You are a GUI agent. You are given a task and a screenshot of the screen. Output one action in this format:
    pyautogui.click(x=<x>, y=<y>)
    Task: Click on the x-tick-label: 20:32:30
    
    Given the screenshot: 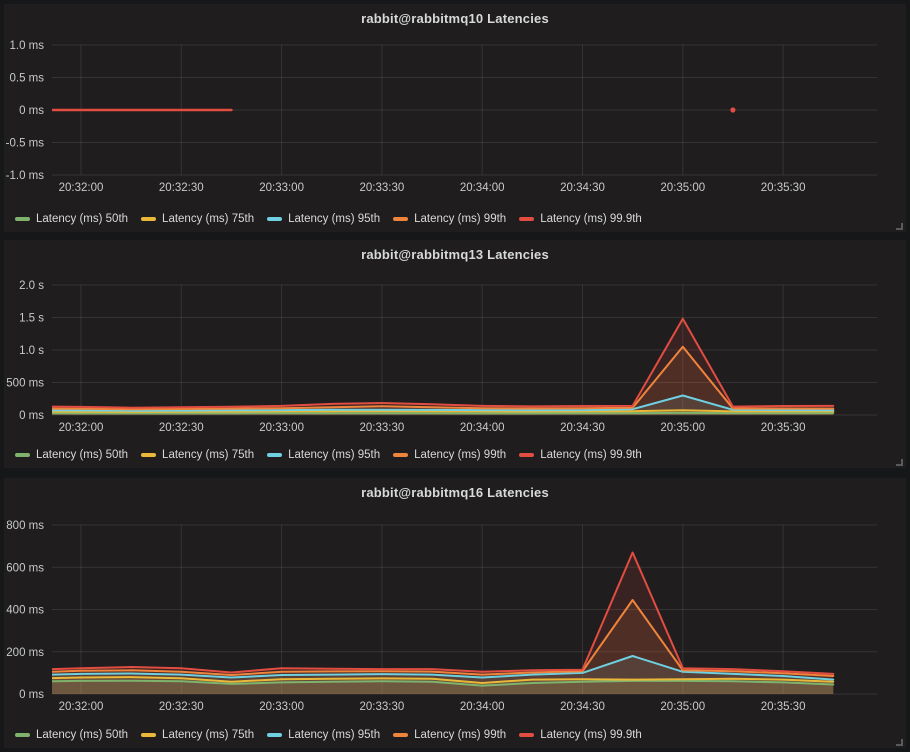 What is the action you would take?
    pyautogui.click(x=181, y=428)
    